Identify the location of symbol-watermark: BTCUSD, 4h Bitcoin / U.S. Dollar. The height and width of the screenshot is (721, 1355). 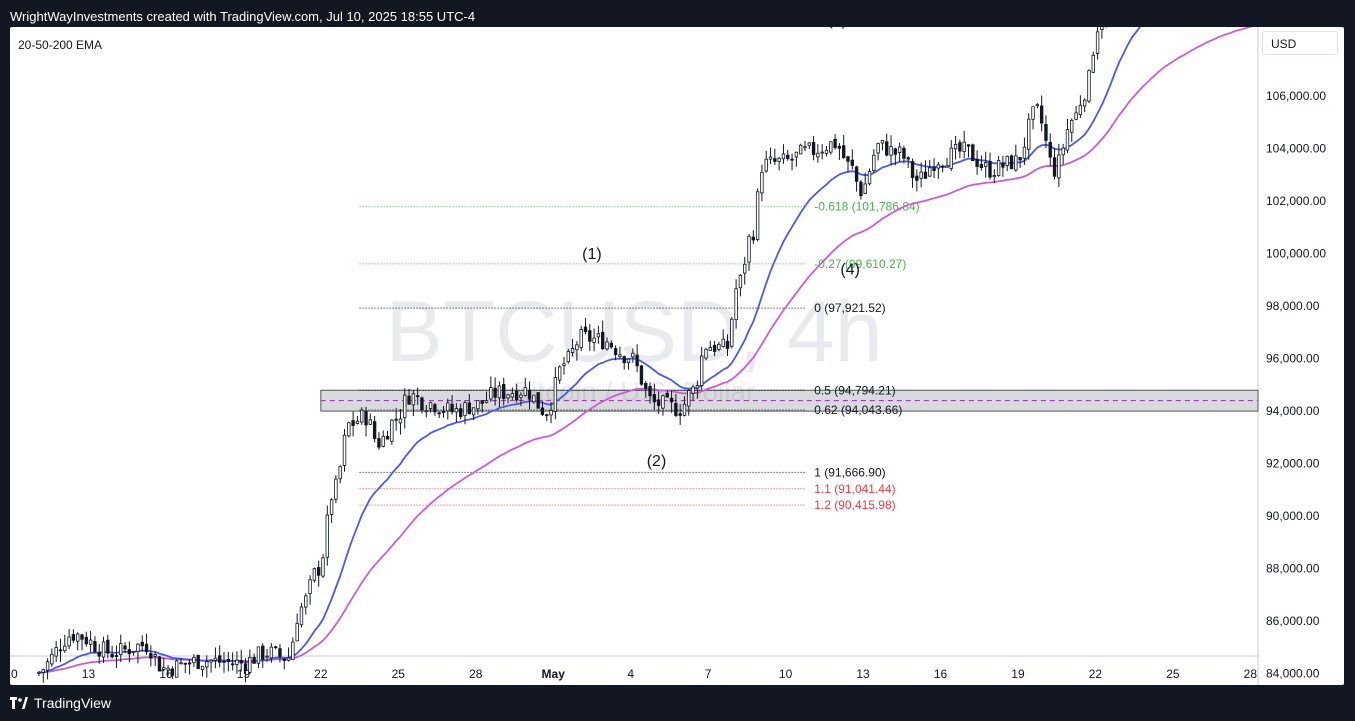
(633, 345).